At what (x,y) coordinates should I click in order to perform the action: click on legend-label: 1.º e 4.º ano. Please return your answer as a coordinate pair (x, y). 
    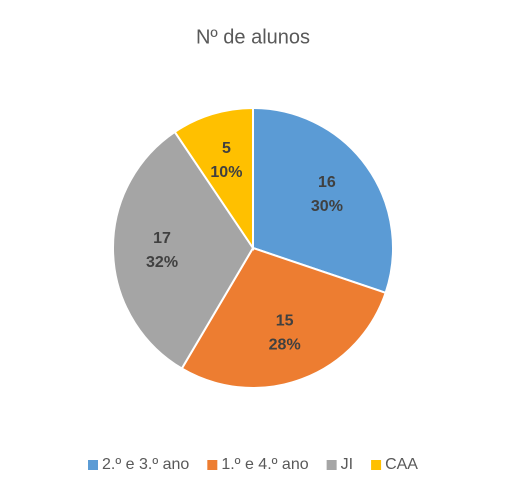
    Looking at the image, I should click on (264, 464).